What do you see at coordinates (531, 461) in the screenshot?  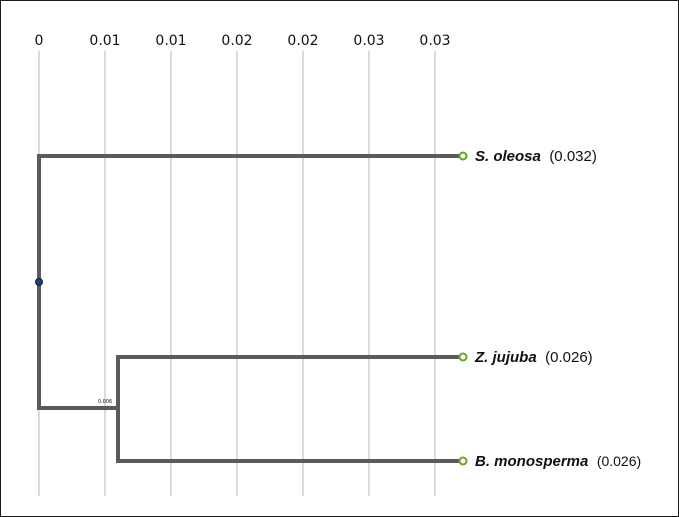 I see `leaf-species-name: B. monosperma` at bounding box center [531, 461].